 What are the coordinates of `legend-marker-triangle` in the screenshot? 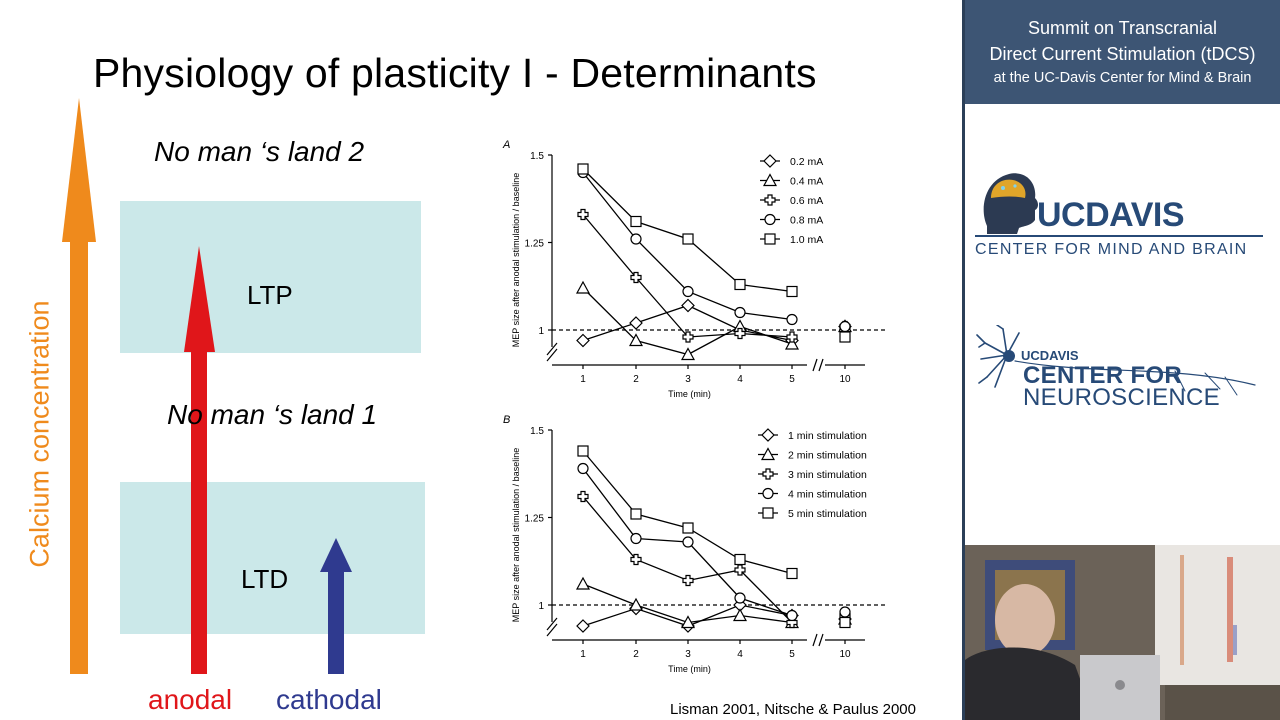 It's located at (770, 180).